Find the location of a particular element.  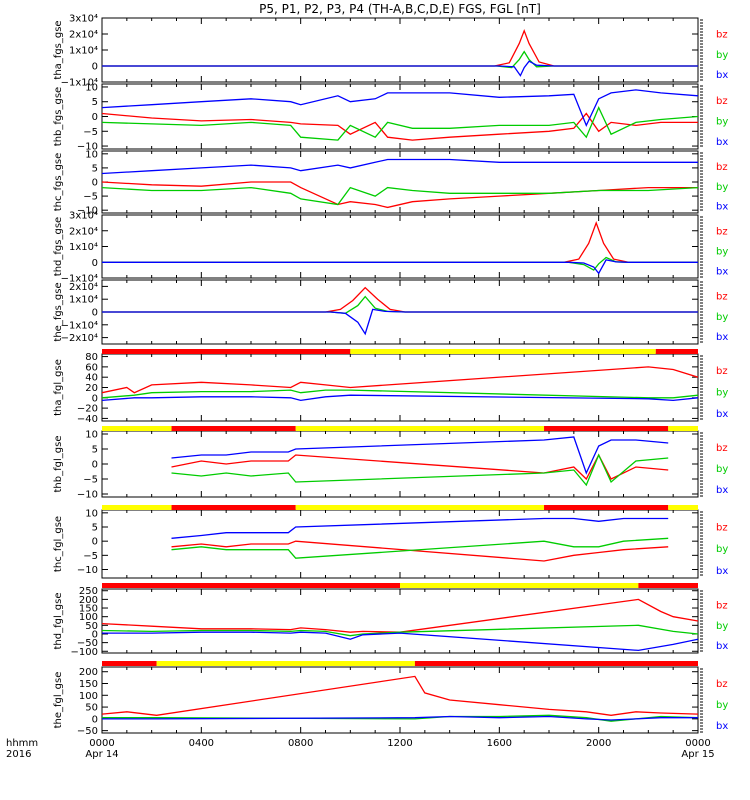

y-axis-label: the_fgs_gse is located at coordinates (58, 311).